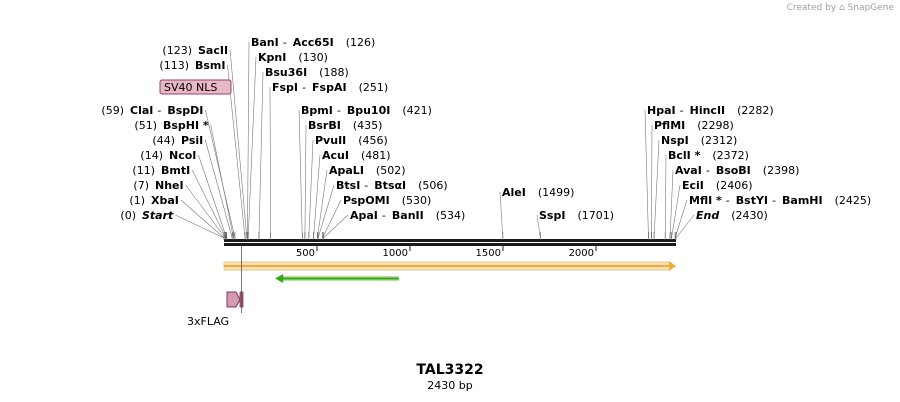  Describe the element at coordinates (387, 200) in the screenshot. I see `restriction-site: PspOMI (530)` at that location.